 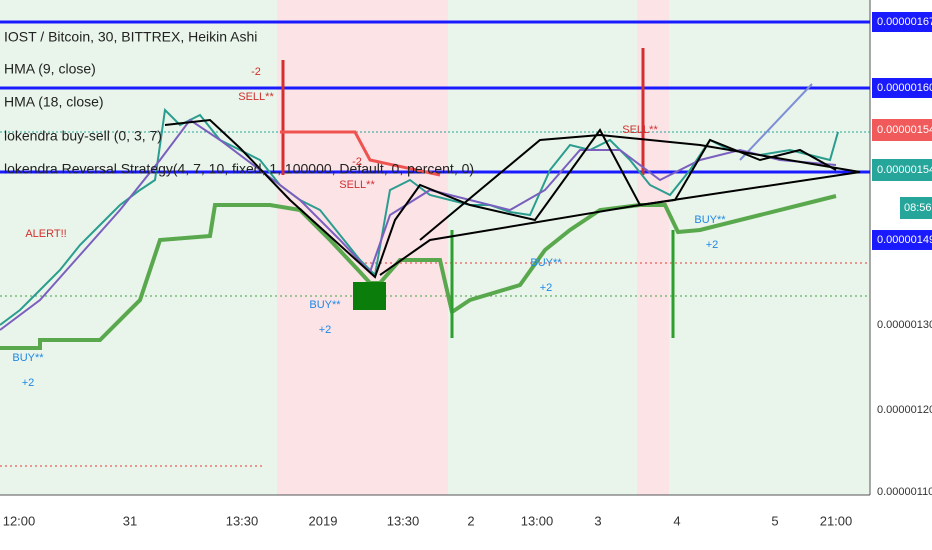 I want to click on price-label: 0.00000130, so click(x=904, y=325).